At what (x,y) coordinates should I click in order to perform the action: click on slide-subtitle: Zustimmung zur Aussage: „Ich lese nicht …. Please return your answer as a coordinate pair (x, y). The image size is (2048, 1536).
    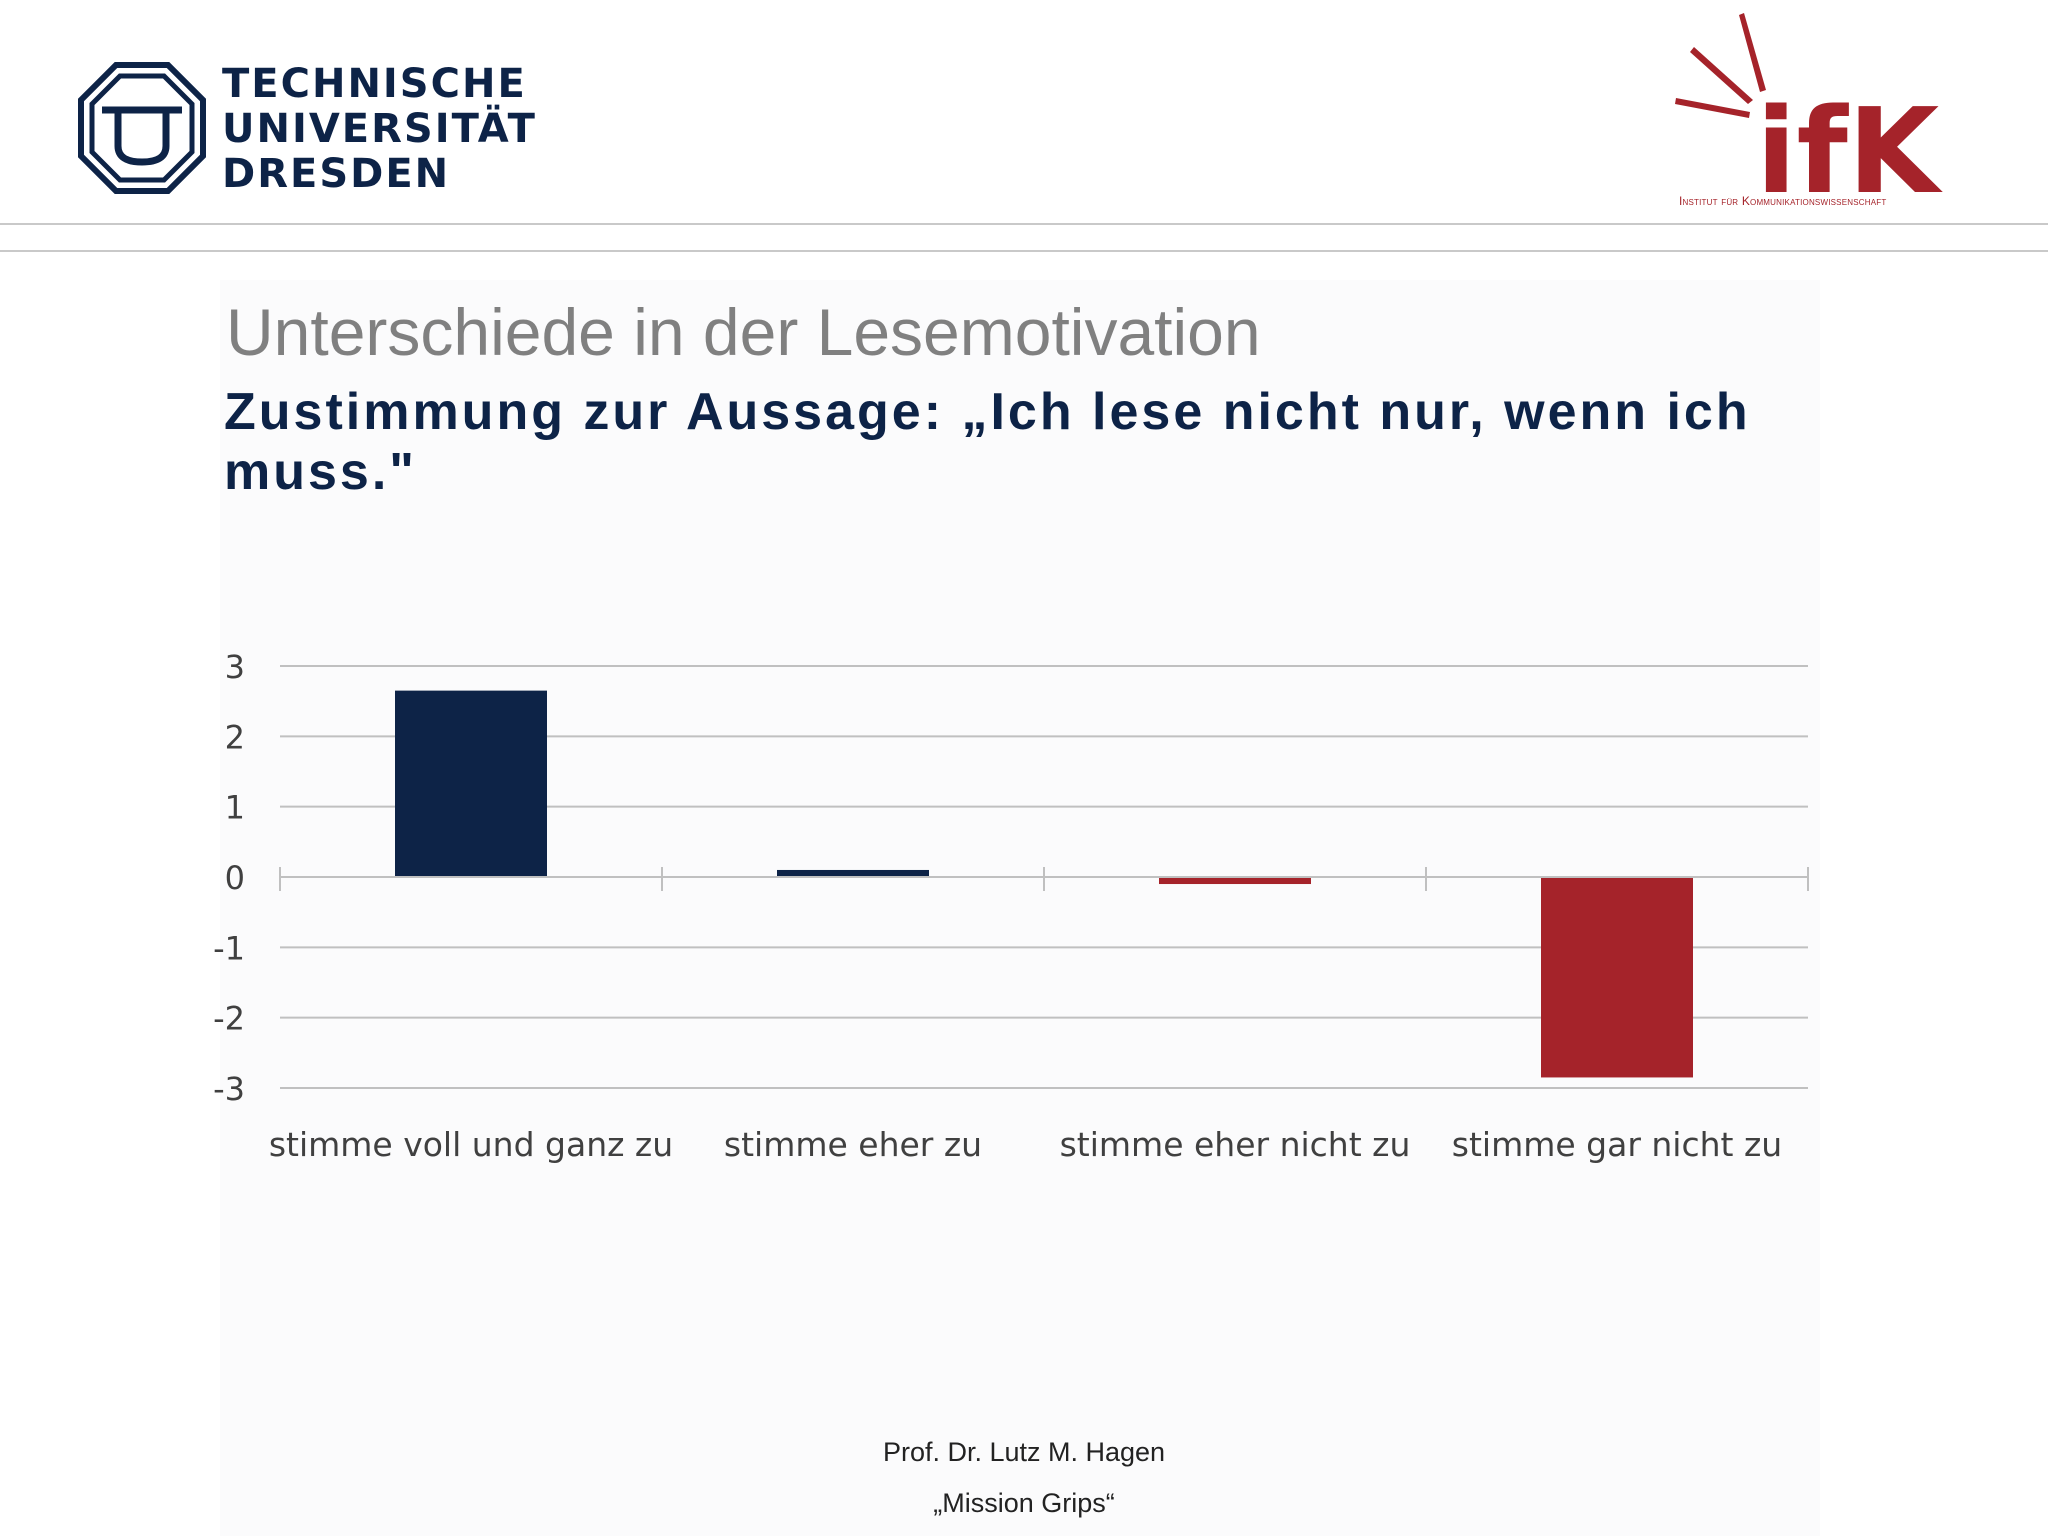
    Looking at the image, I should click on (987, 442).